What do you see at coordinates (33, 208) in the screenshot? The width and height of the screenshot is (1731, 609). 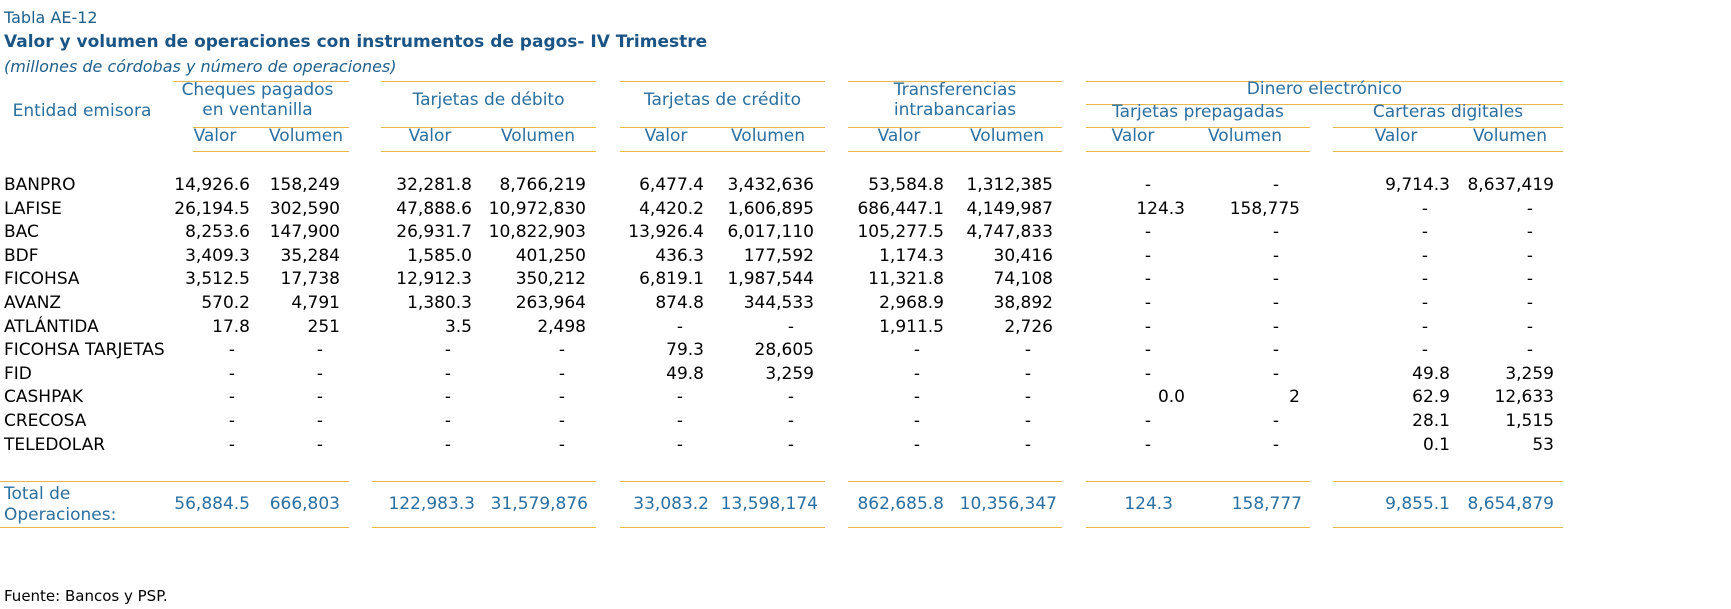 I see `entity-name: LAFISE` at bounding box center [33, 208].